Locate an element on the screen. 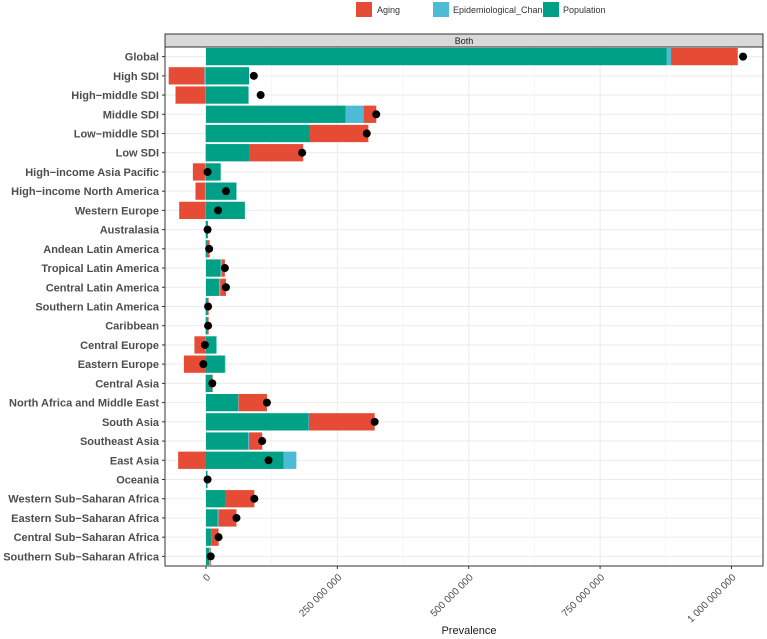  y-tick-label: Tropical Latin America is located at coordinates (100, 269).